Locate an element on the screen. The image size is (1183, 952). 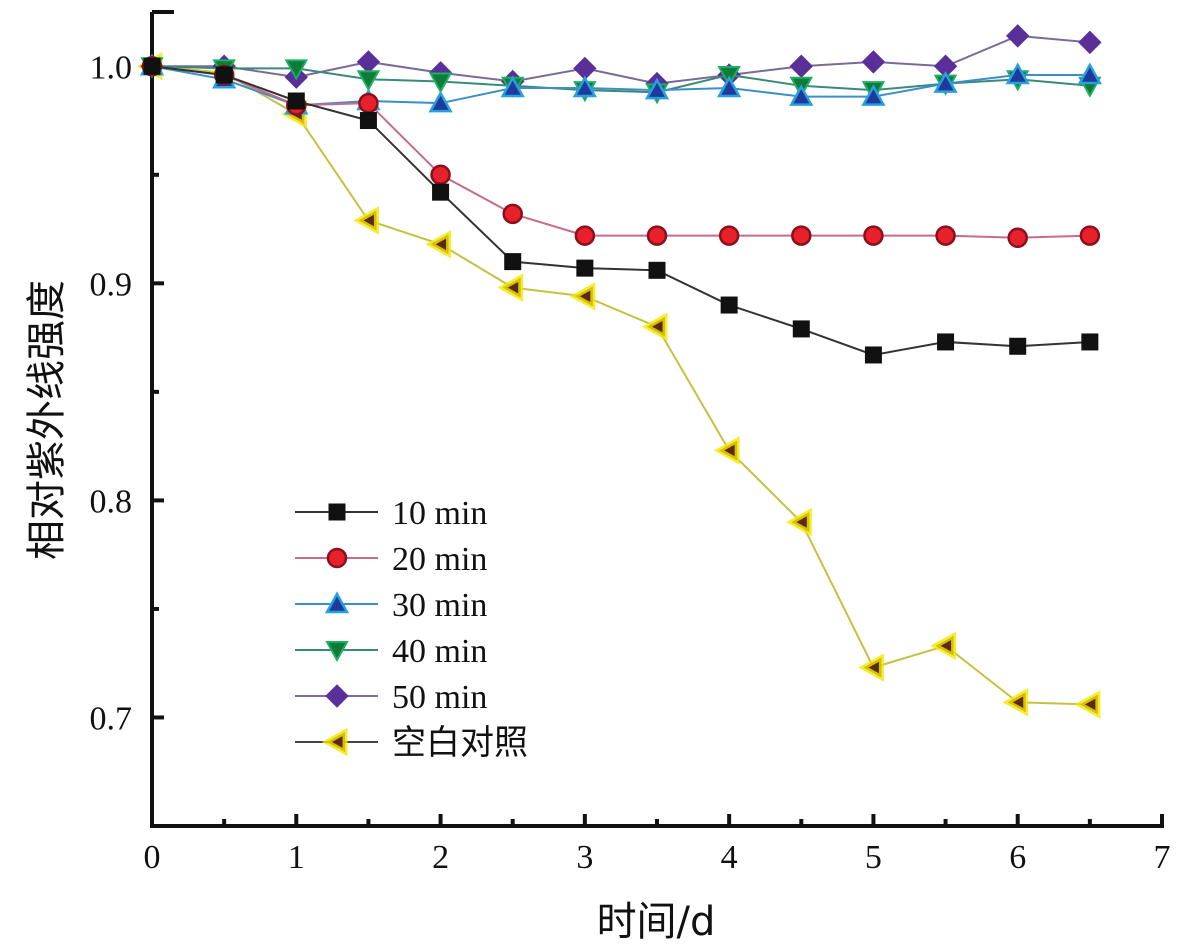
series-40-min is located at coordinates (621, 81).